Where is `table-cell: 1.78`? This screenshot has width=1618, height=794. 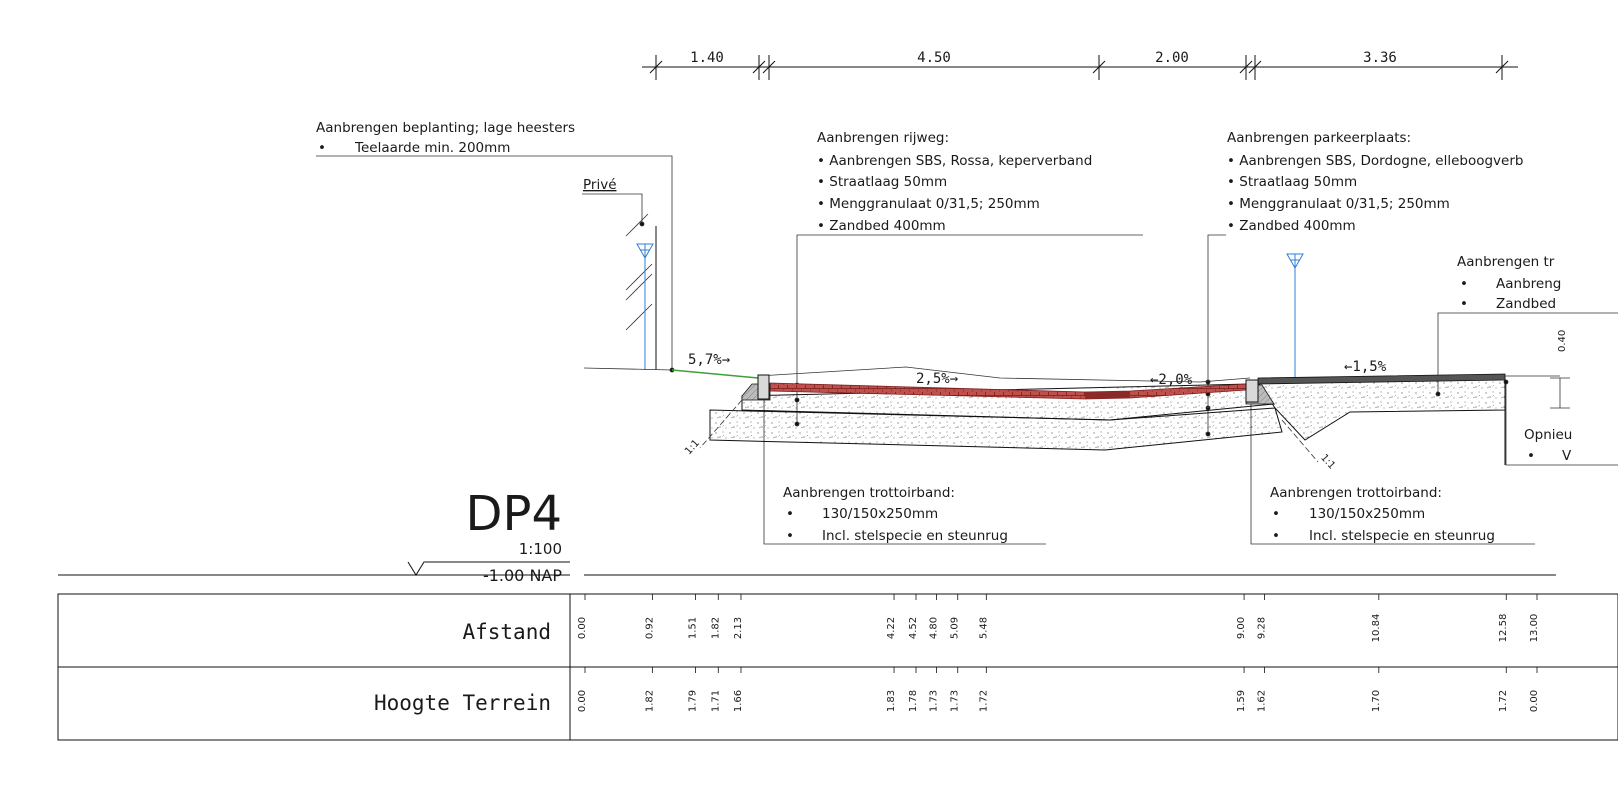 table-cell: 1.78 is located at coordinates (913, 701).